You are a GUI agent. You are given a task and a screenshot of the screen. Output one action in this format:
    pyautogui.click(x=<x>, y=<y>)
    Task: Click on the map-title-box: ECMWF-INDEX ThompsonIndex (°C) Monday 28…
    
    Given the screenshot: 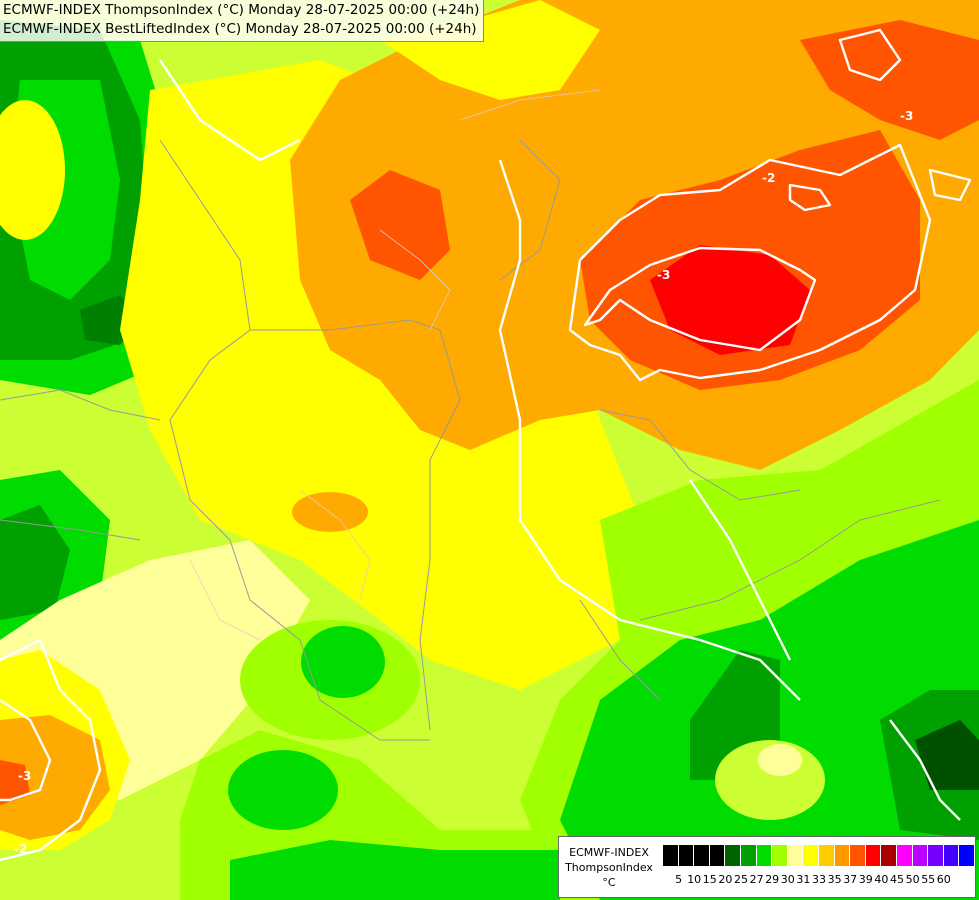 What is the action you would take?
    pyautogui.click(x=242, y=21)
    